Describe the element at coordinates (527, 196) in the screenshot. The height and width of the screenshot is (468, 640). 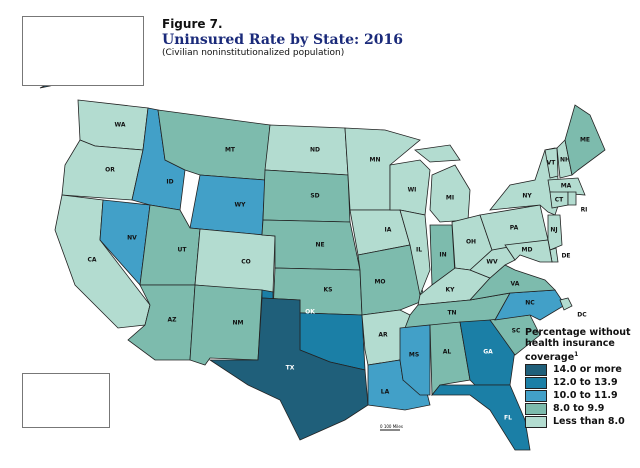
I see `state-label: NY` at that location.